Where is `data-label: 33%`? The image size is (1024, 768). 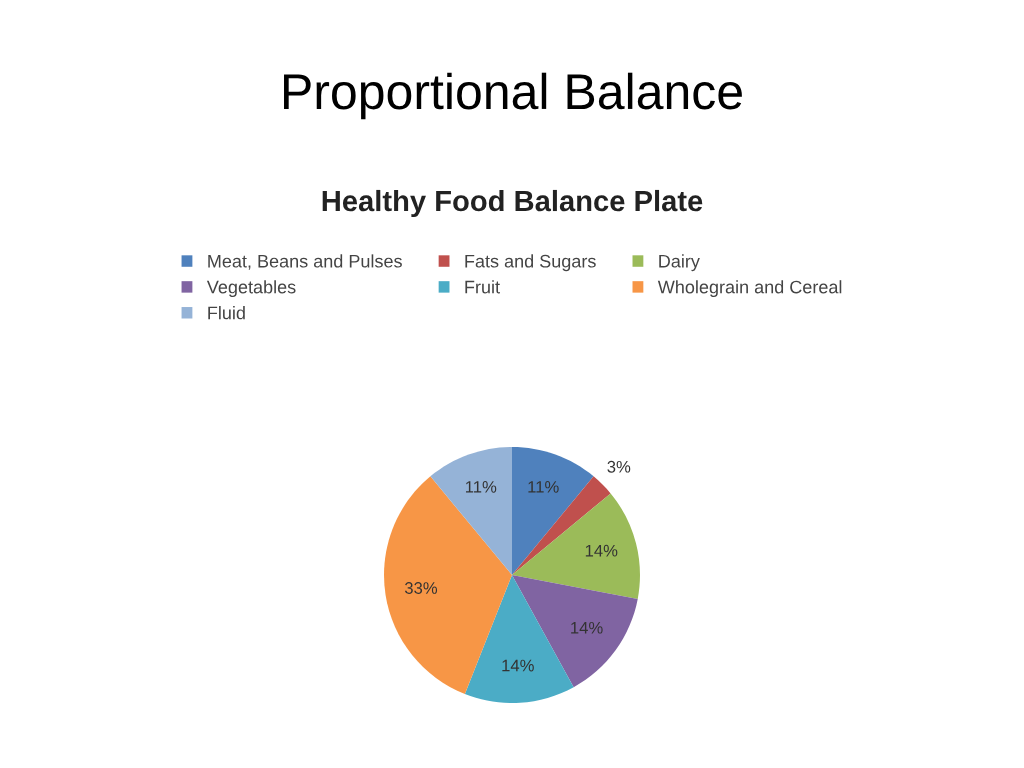 data-label: 33% is located at coordinates (421, 588).